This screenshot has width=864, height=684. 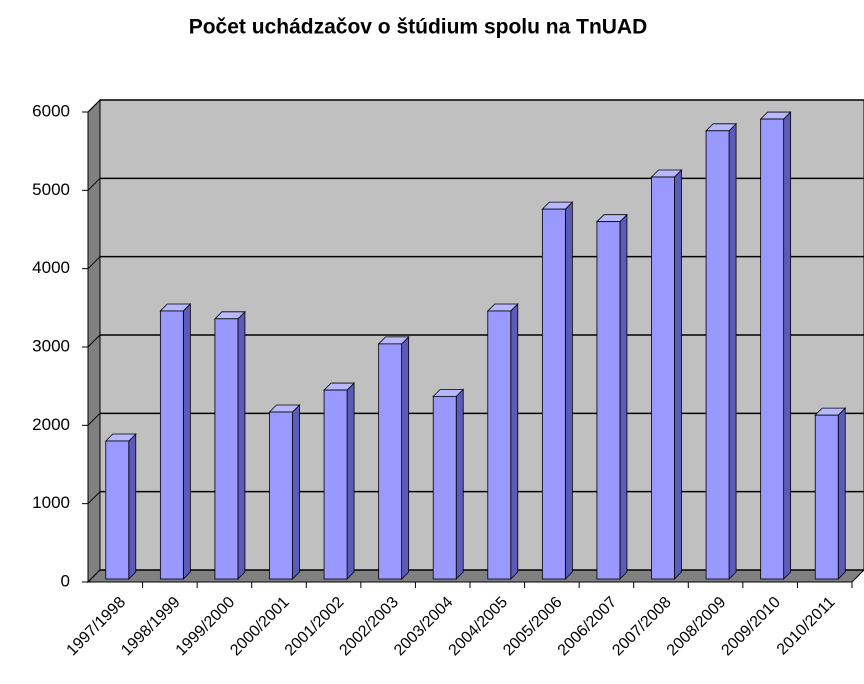 I want to click on y-tick-label: 4000, so click(x=51, y=267).